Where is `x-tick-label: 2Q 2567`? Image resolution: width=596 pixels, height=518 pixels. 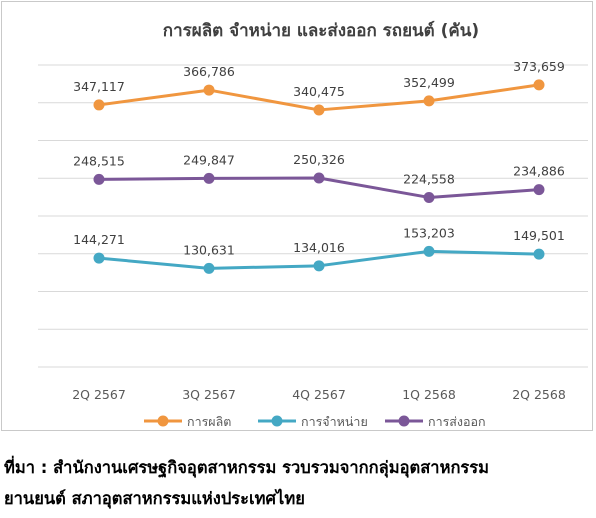 x-tick-label: 2Q 2567 is located at coordinates (99, 394).